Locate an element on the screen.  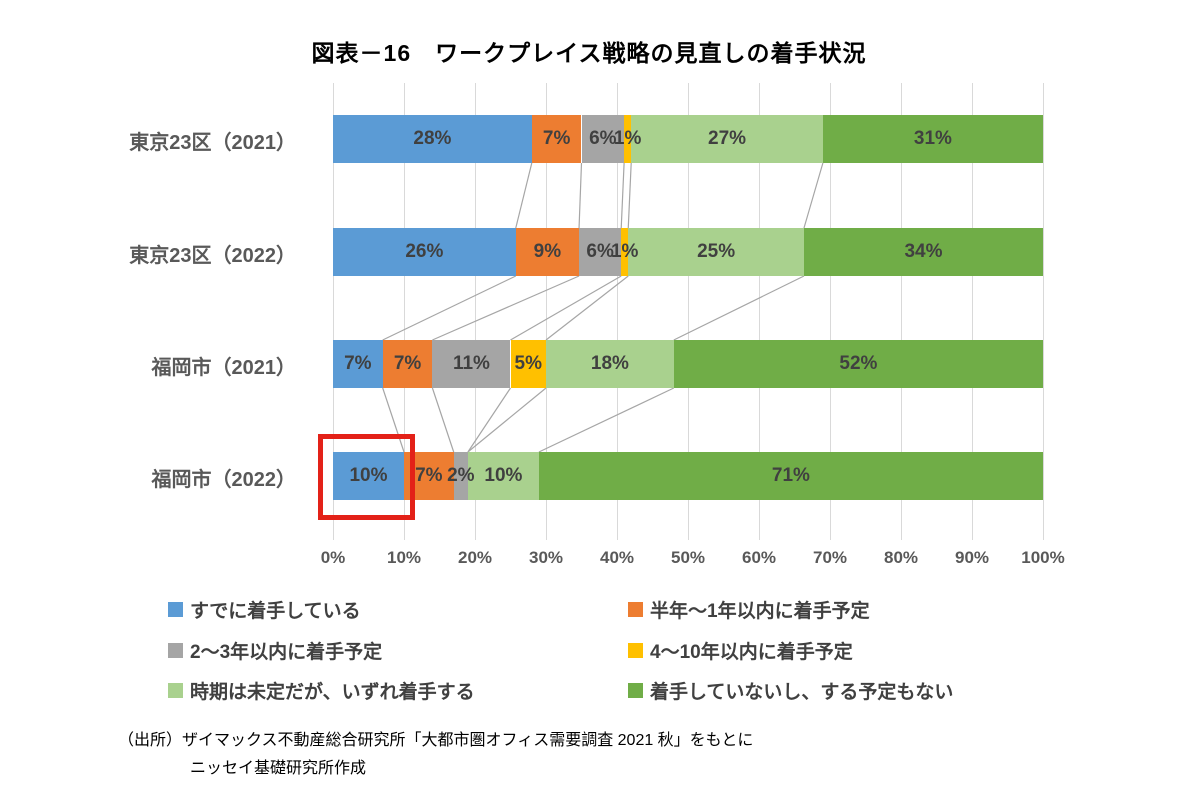
bar-row: 26% 9% 6% 1% 25% 34% is located at coordinates (688, 252).